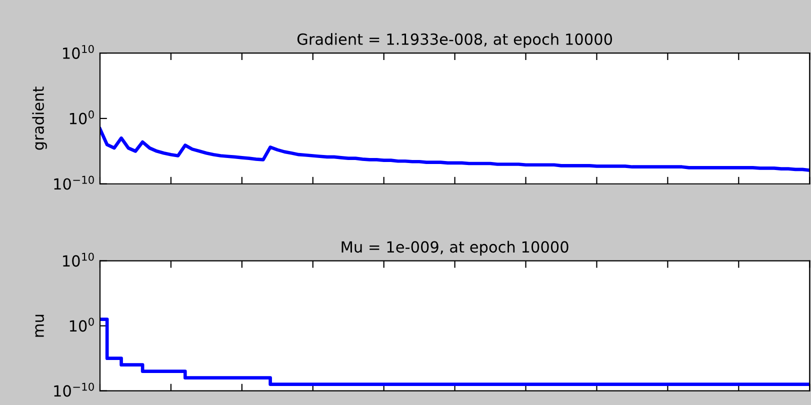  What do you see at coordinates (39, 118) in the screenshot?
I see `y-axis-title: gradient` at bounding box center [39, 118].